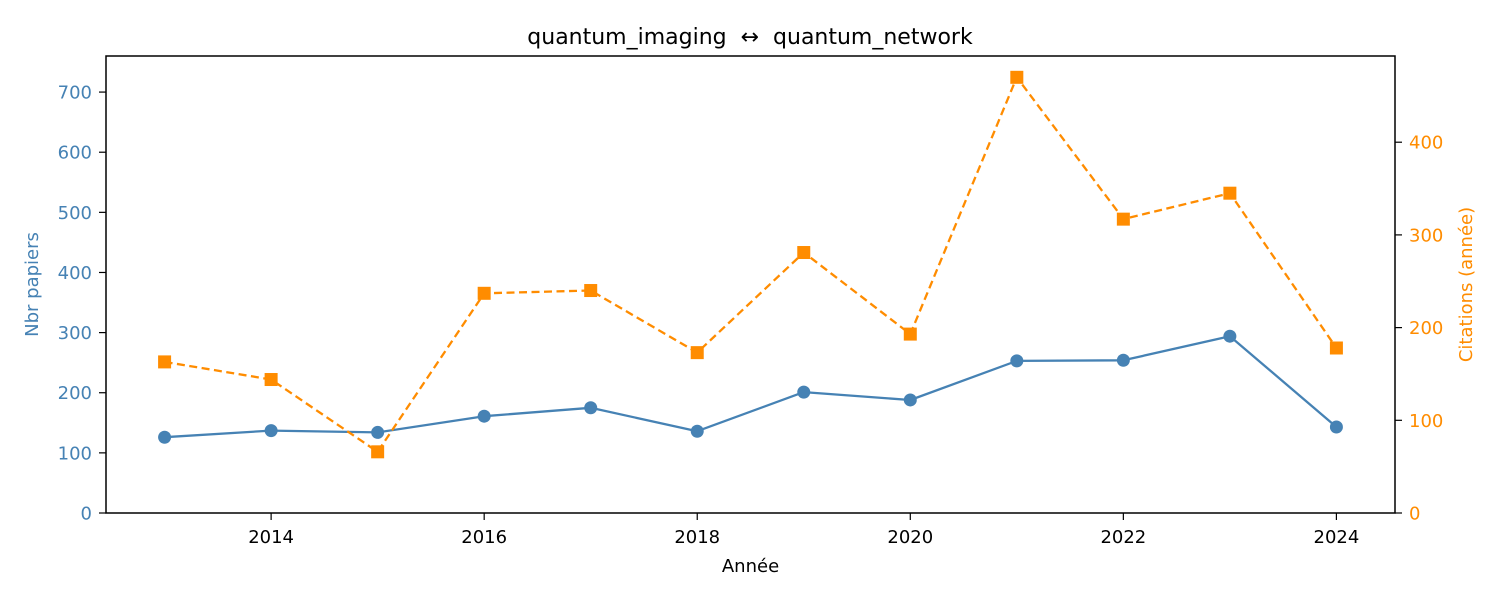  Describe the element at coordinates (1414, 514) in the screenshot. I see `y-tick-label-right: 0` at that location.